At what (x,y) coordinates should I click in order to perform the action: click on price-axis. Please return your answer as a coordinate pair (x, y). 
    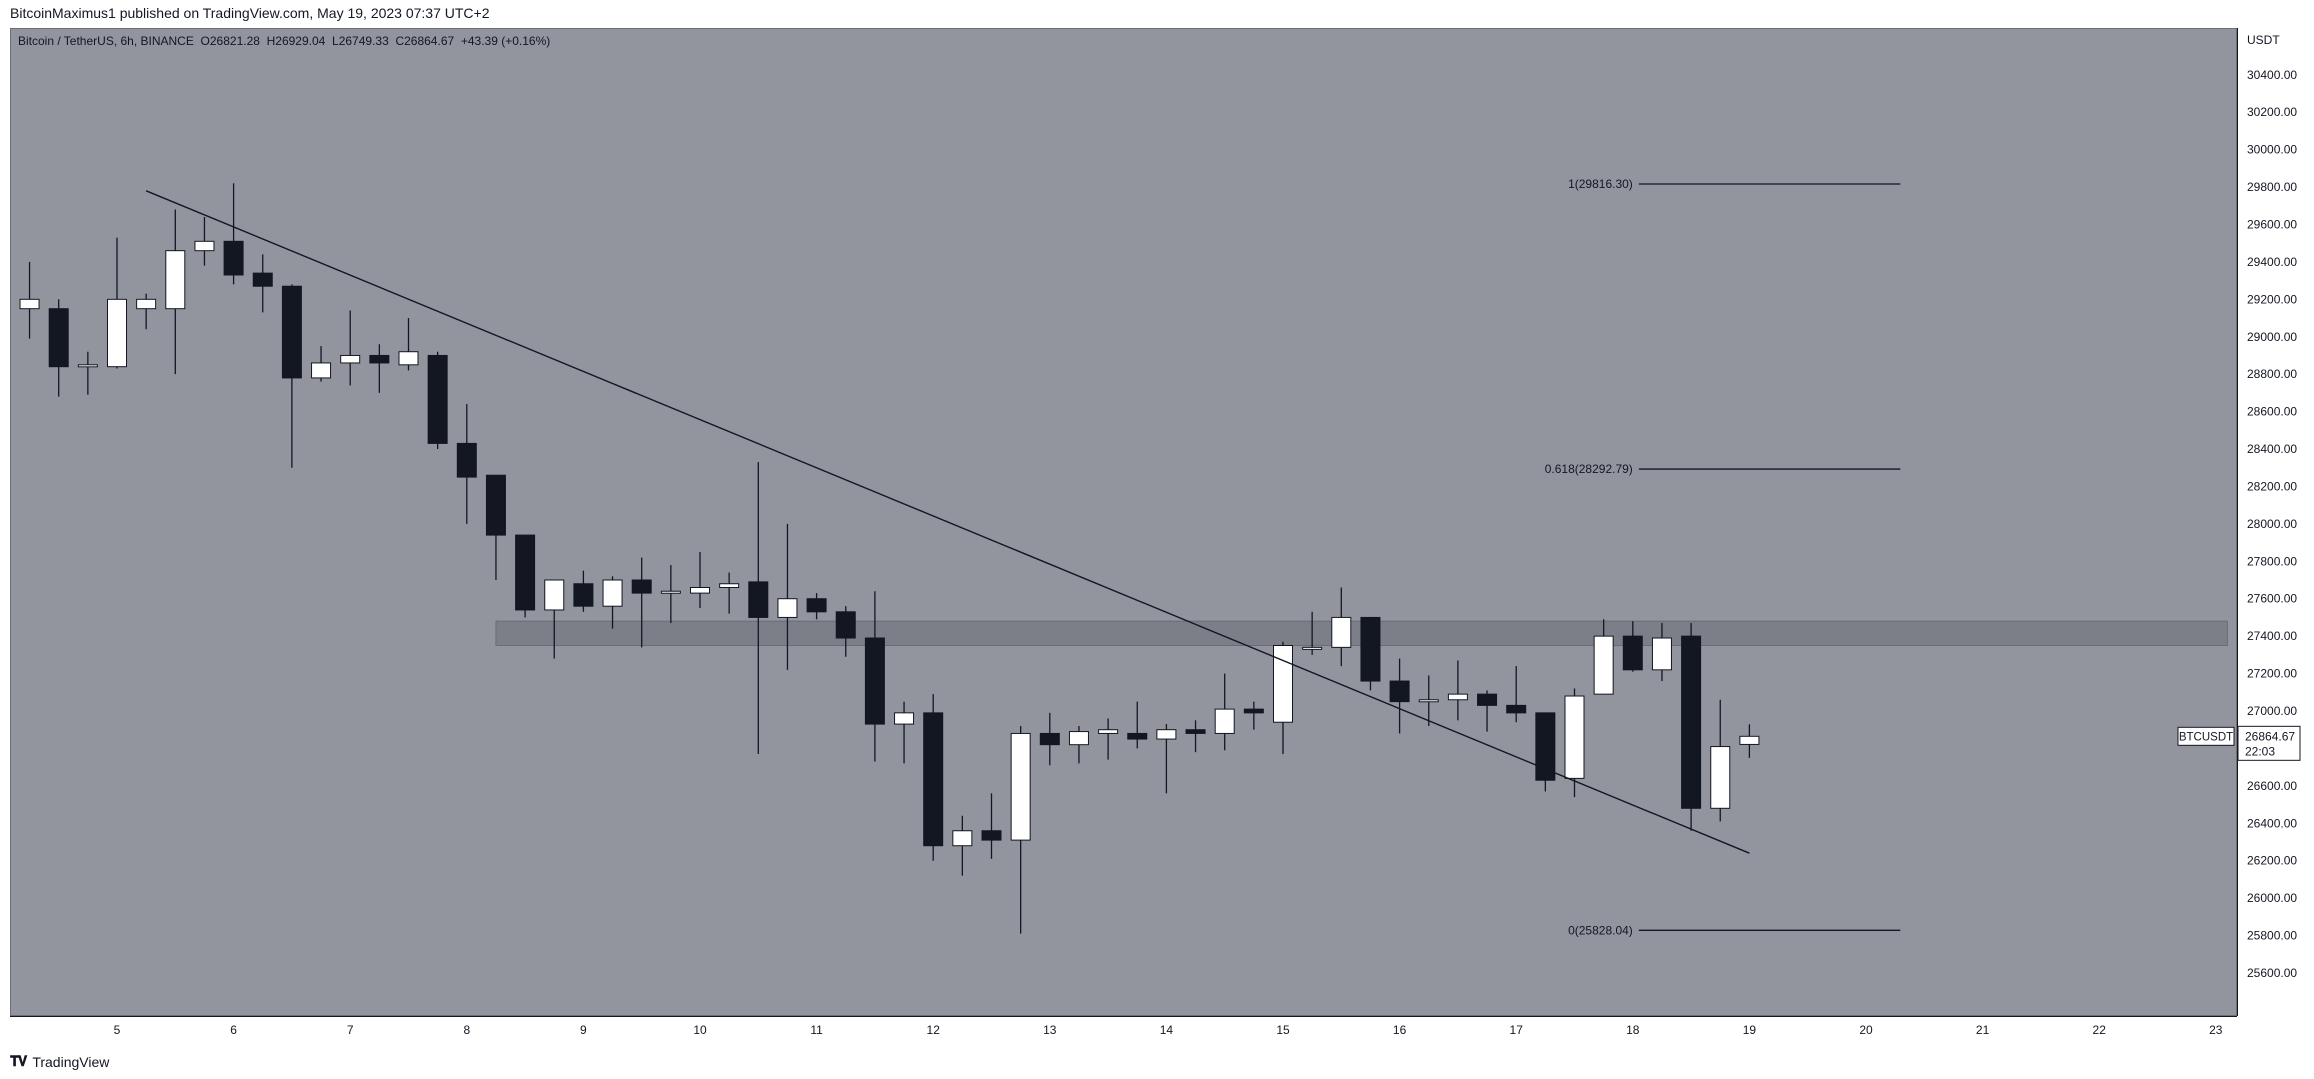
    Looking at the image, I should click on (2275, 522).